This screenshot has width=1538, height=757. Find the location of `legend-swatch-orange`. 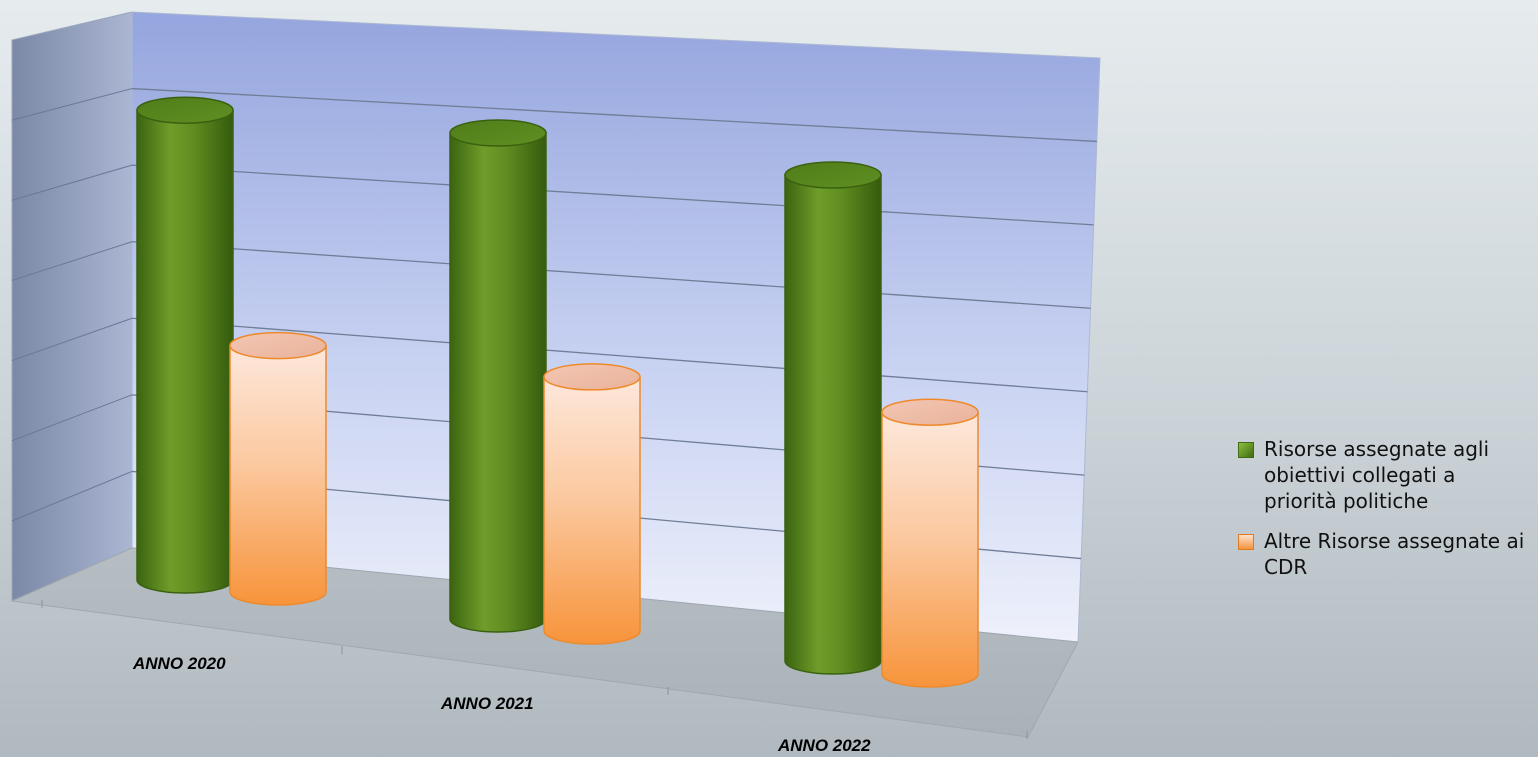

legend-swatch-orange is located at coordinates (1246, 542).